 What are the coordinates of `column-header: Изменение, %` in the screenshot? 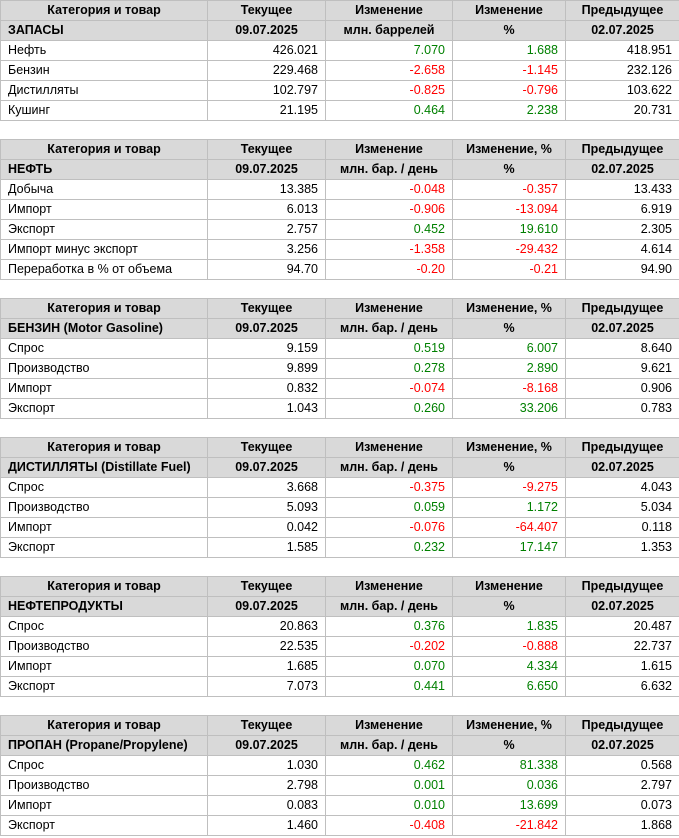 It's located at (509, 308).